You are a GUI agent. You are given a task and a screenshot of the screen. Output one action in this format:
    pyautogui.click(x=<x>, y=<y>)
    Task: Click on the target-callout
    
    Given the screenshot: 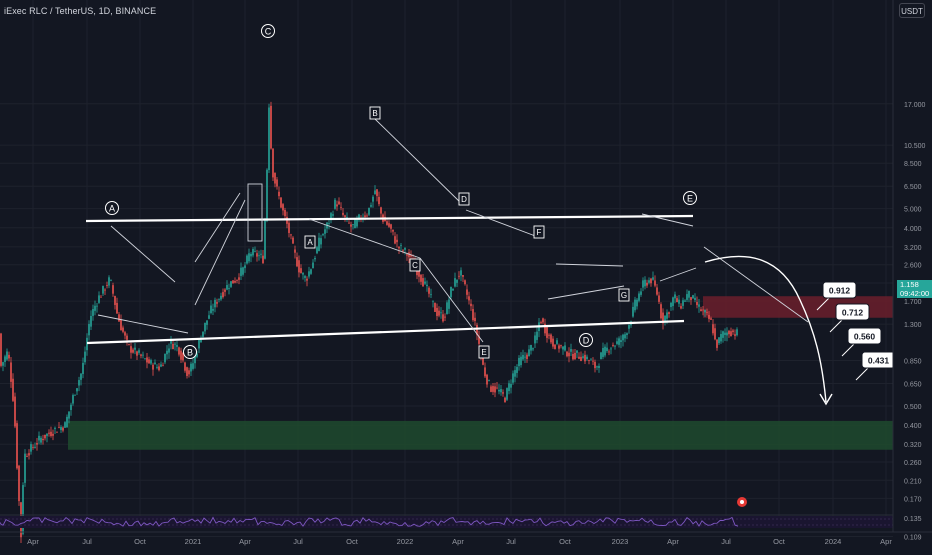 What is the action you would take?
    pyautogui.click(x=852, y=312)
    